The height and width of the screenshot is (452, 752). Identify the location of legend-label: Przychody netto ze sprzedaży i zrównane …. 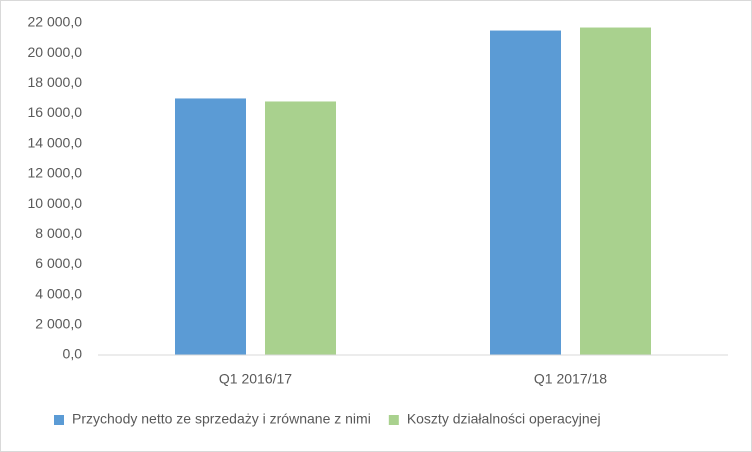
(221, 419).